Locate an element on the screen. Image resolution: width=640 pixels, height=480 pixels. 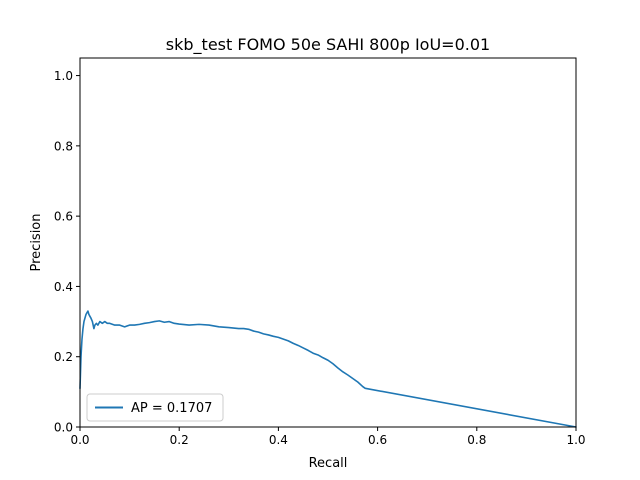
x-tick-label: 0.6 is located at coordinates (377, 440).